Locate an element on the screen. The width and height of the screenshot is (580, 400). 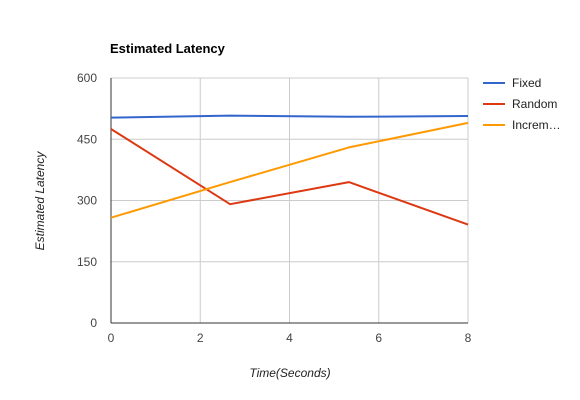
x-tick-label: 4 is located at coordinates (289, 338).